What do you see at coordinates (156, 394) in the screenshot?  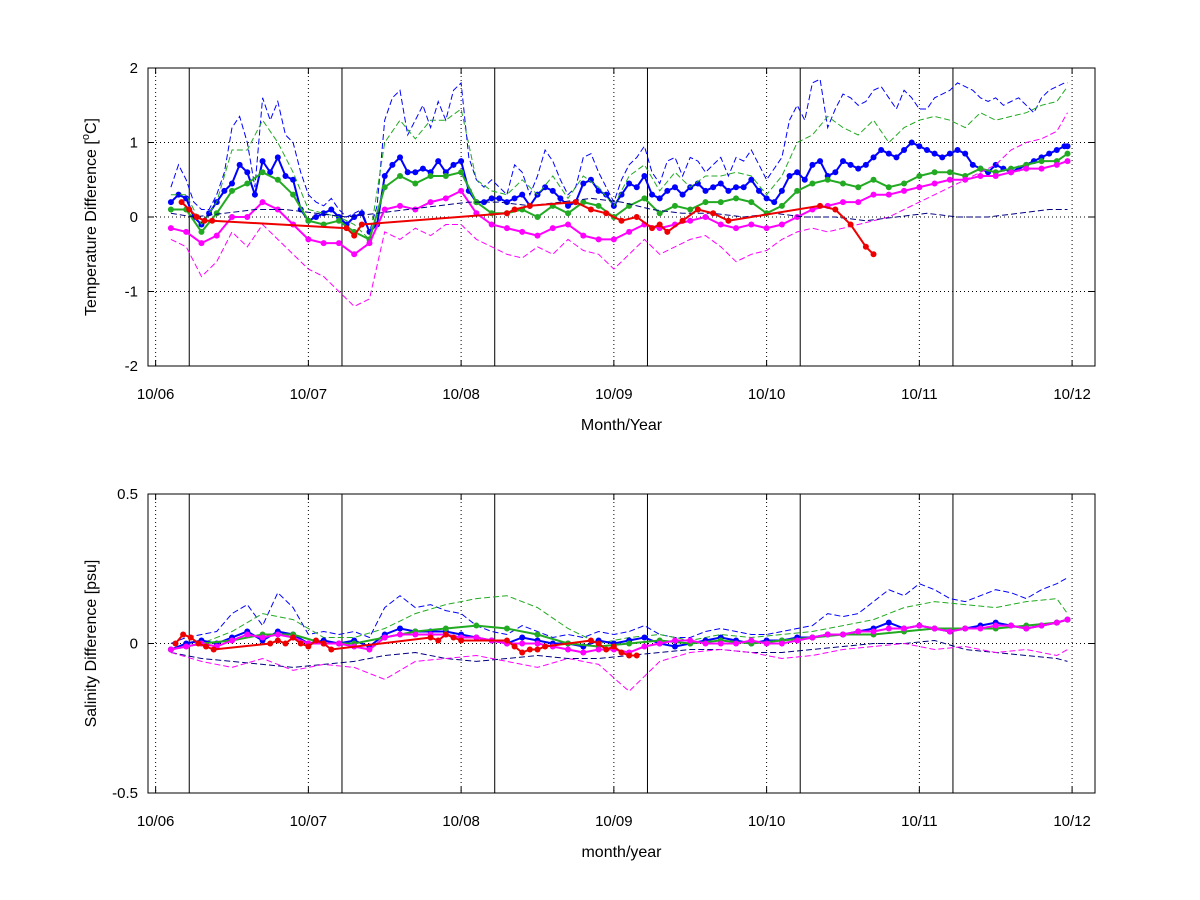 I see `temperature-xtick-label: 10/06` at bounding box center [156, 394].